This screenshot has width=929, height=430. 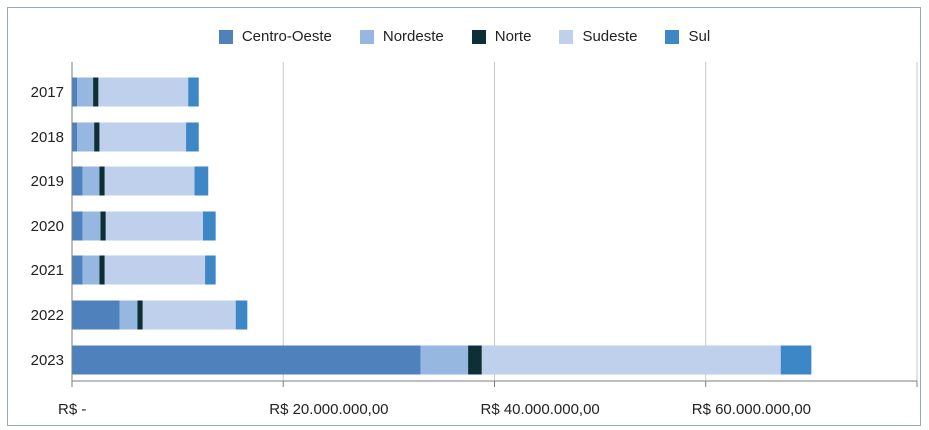 What do you see at coordinates (47, 137) in the screenshot?
I see `y-tick-label: 2018` at bounding box center [47, 137].